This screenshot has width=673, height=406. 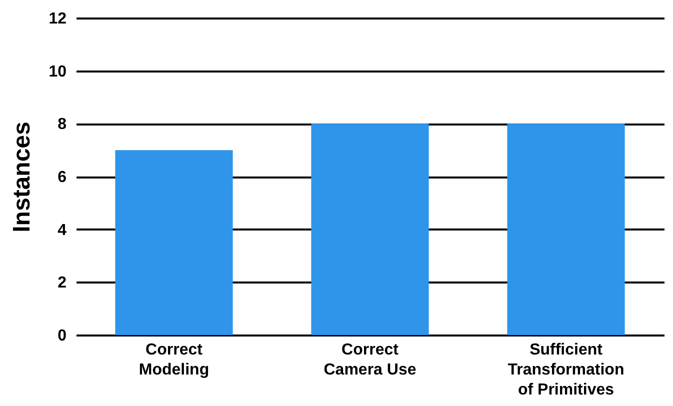 I want to click on y-tick-label: 10, so click(x=57, y=71).